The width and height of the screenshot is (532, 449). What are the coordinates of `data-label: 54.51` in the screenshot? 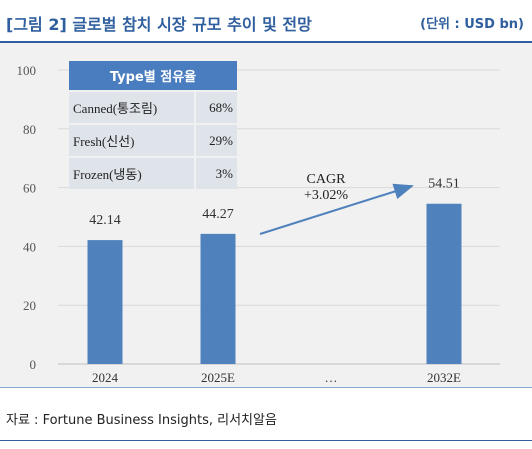 It's located at (444, 184).